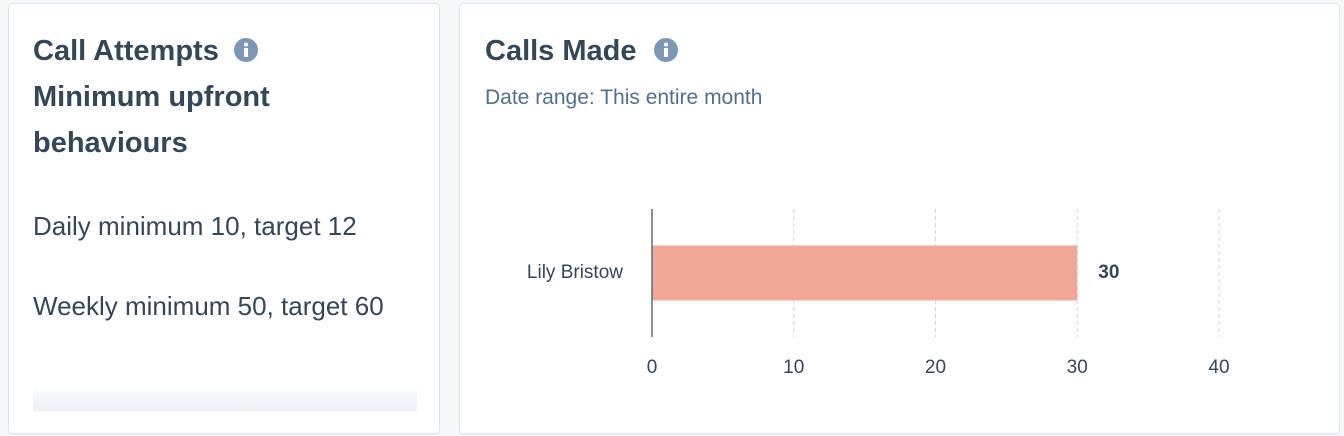 Image resolution: width=1344 pixels, height=436 pixels. Describe the element at coordinates (1108, 272) in the screenshot. I see `value-label: 30` at that location.